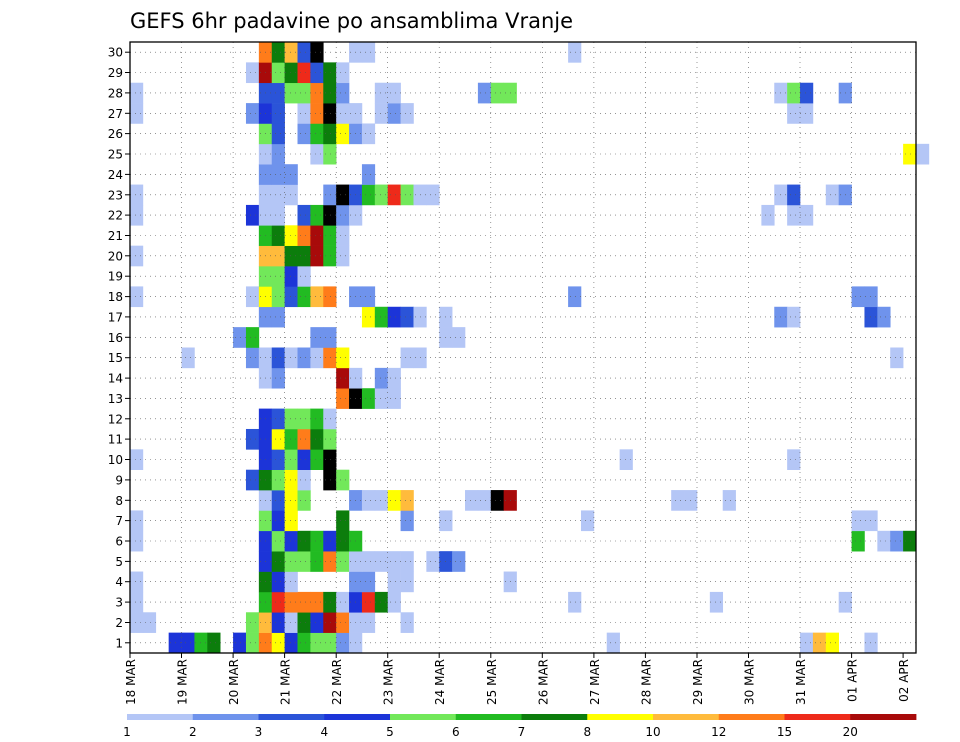 The height and width of the screenshot is (742, 960). I want to click on x-tick-label: 23 MAR, so click(389, 682).